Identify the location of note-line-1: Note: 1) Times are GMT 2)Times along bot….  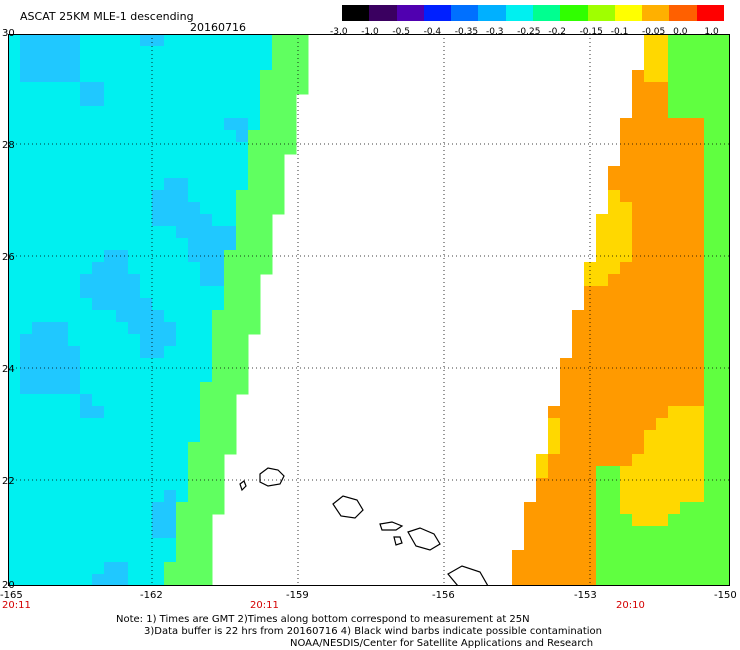
(323, 619).